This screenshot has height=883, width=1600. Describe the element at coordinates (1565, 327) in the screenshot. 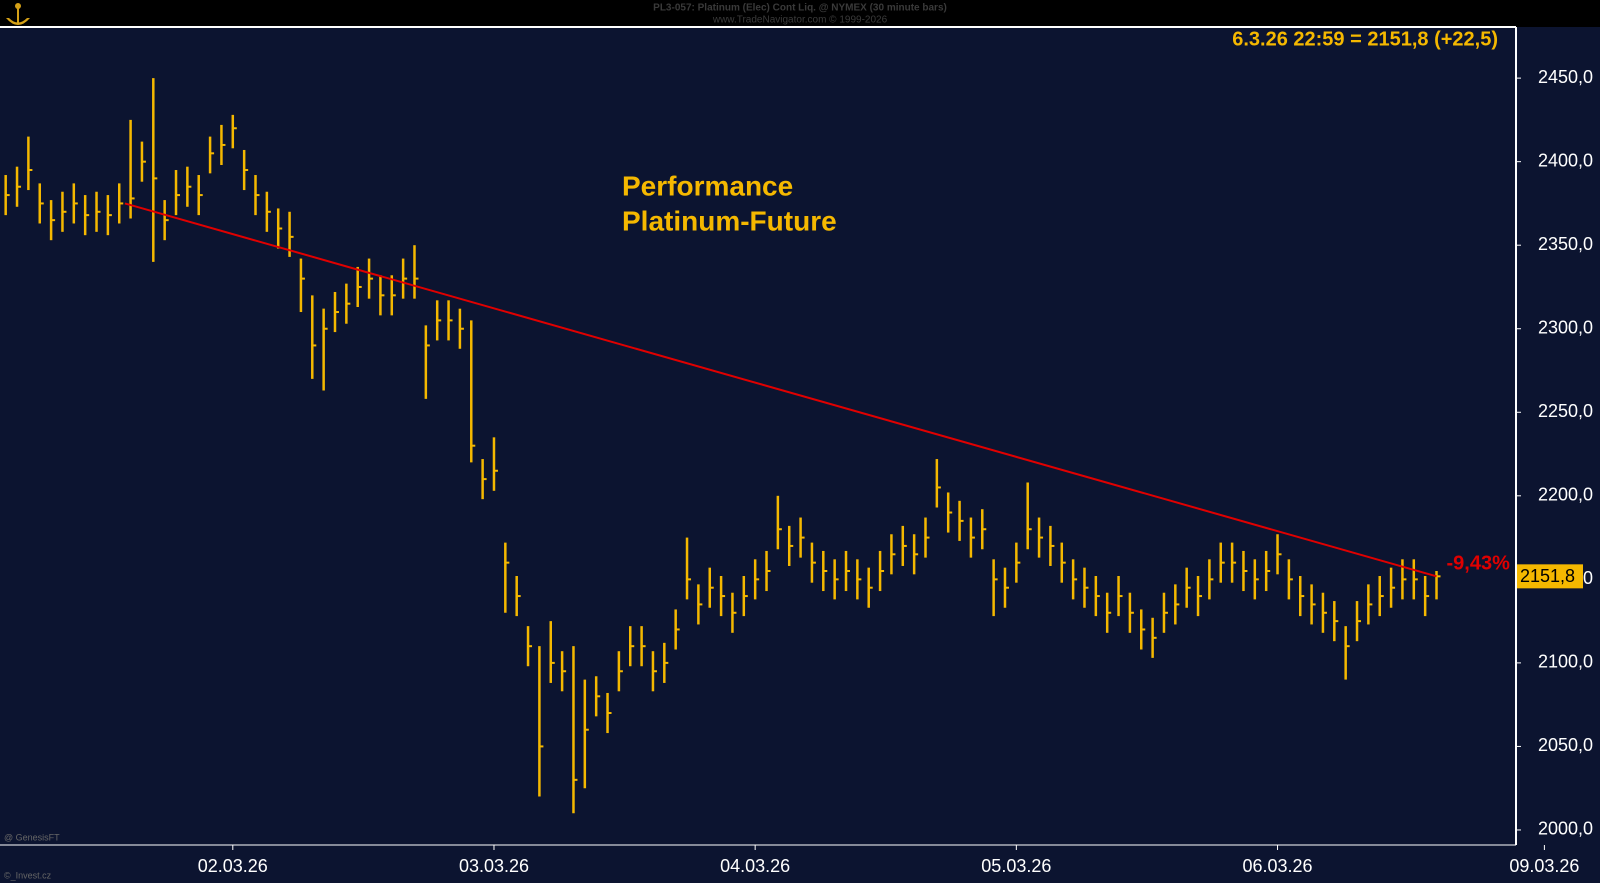

I see `y-tick-label: 2300,0` at that location.